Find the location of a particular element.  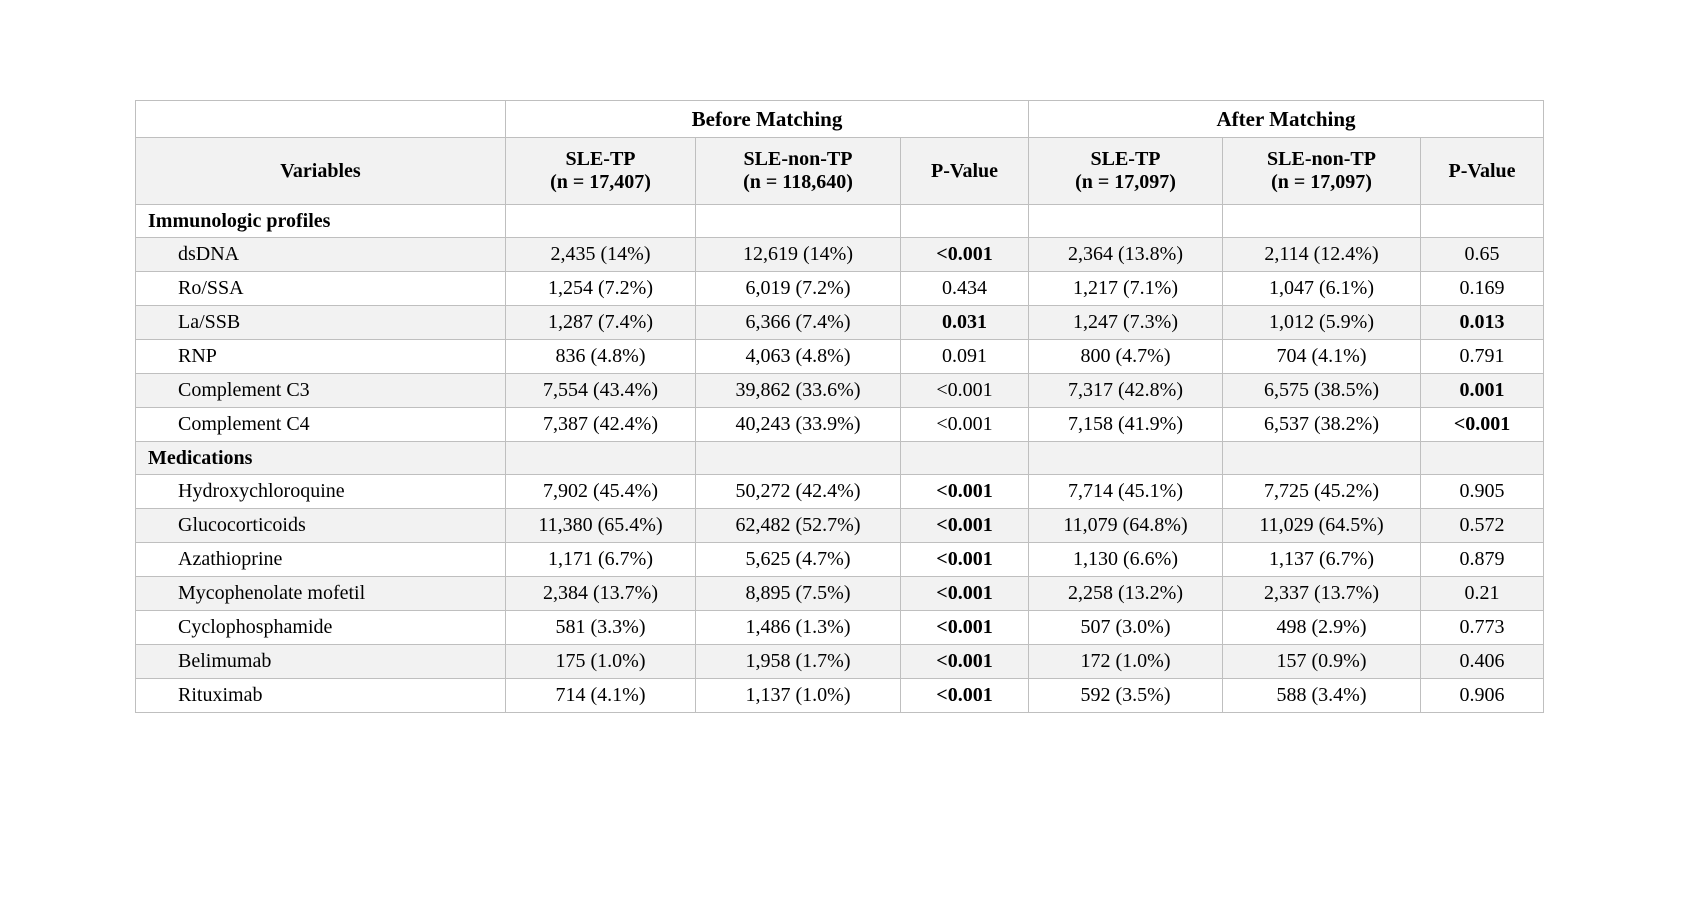

row-label: RNP is located at coordinates (320, 356).